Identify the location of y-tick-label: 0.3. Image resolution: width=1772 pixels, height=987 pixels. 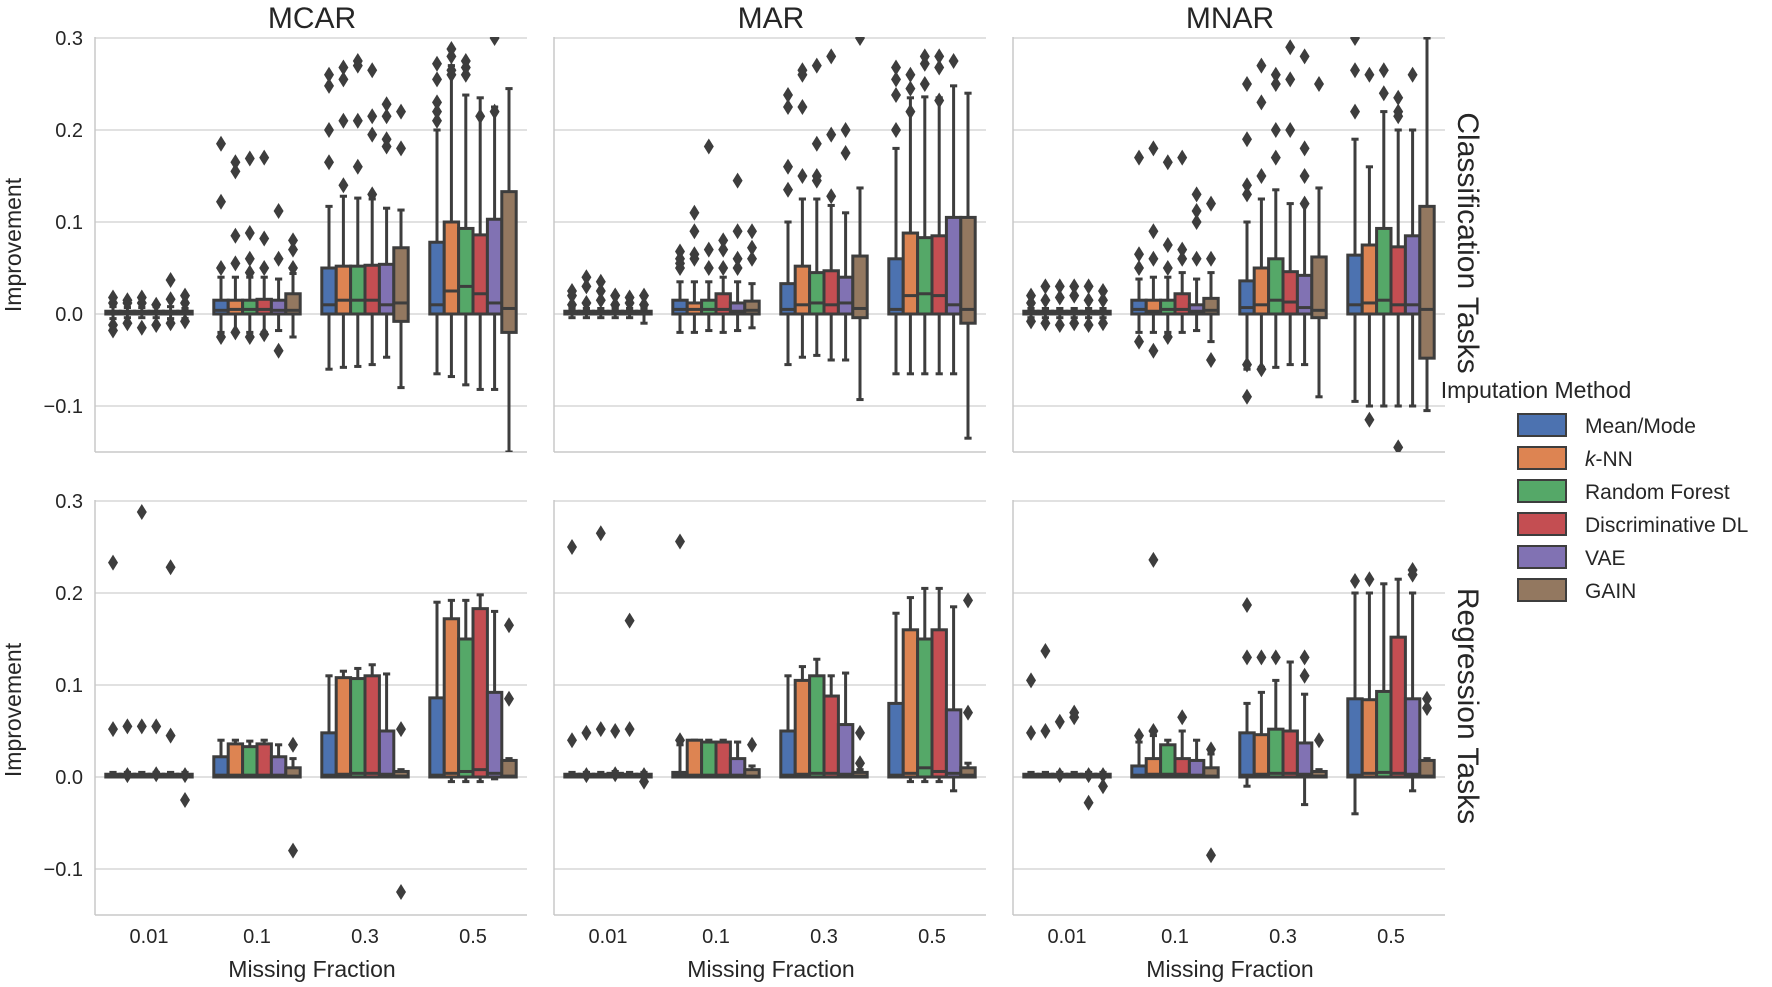
(69, 502).